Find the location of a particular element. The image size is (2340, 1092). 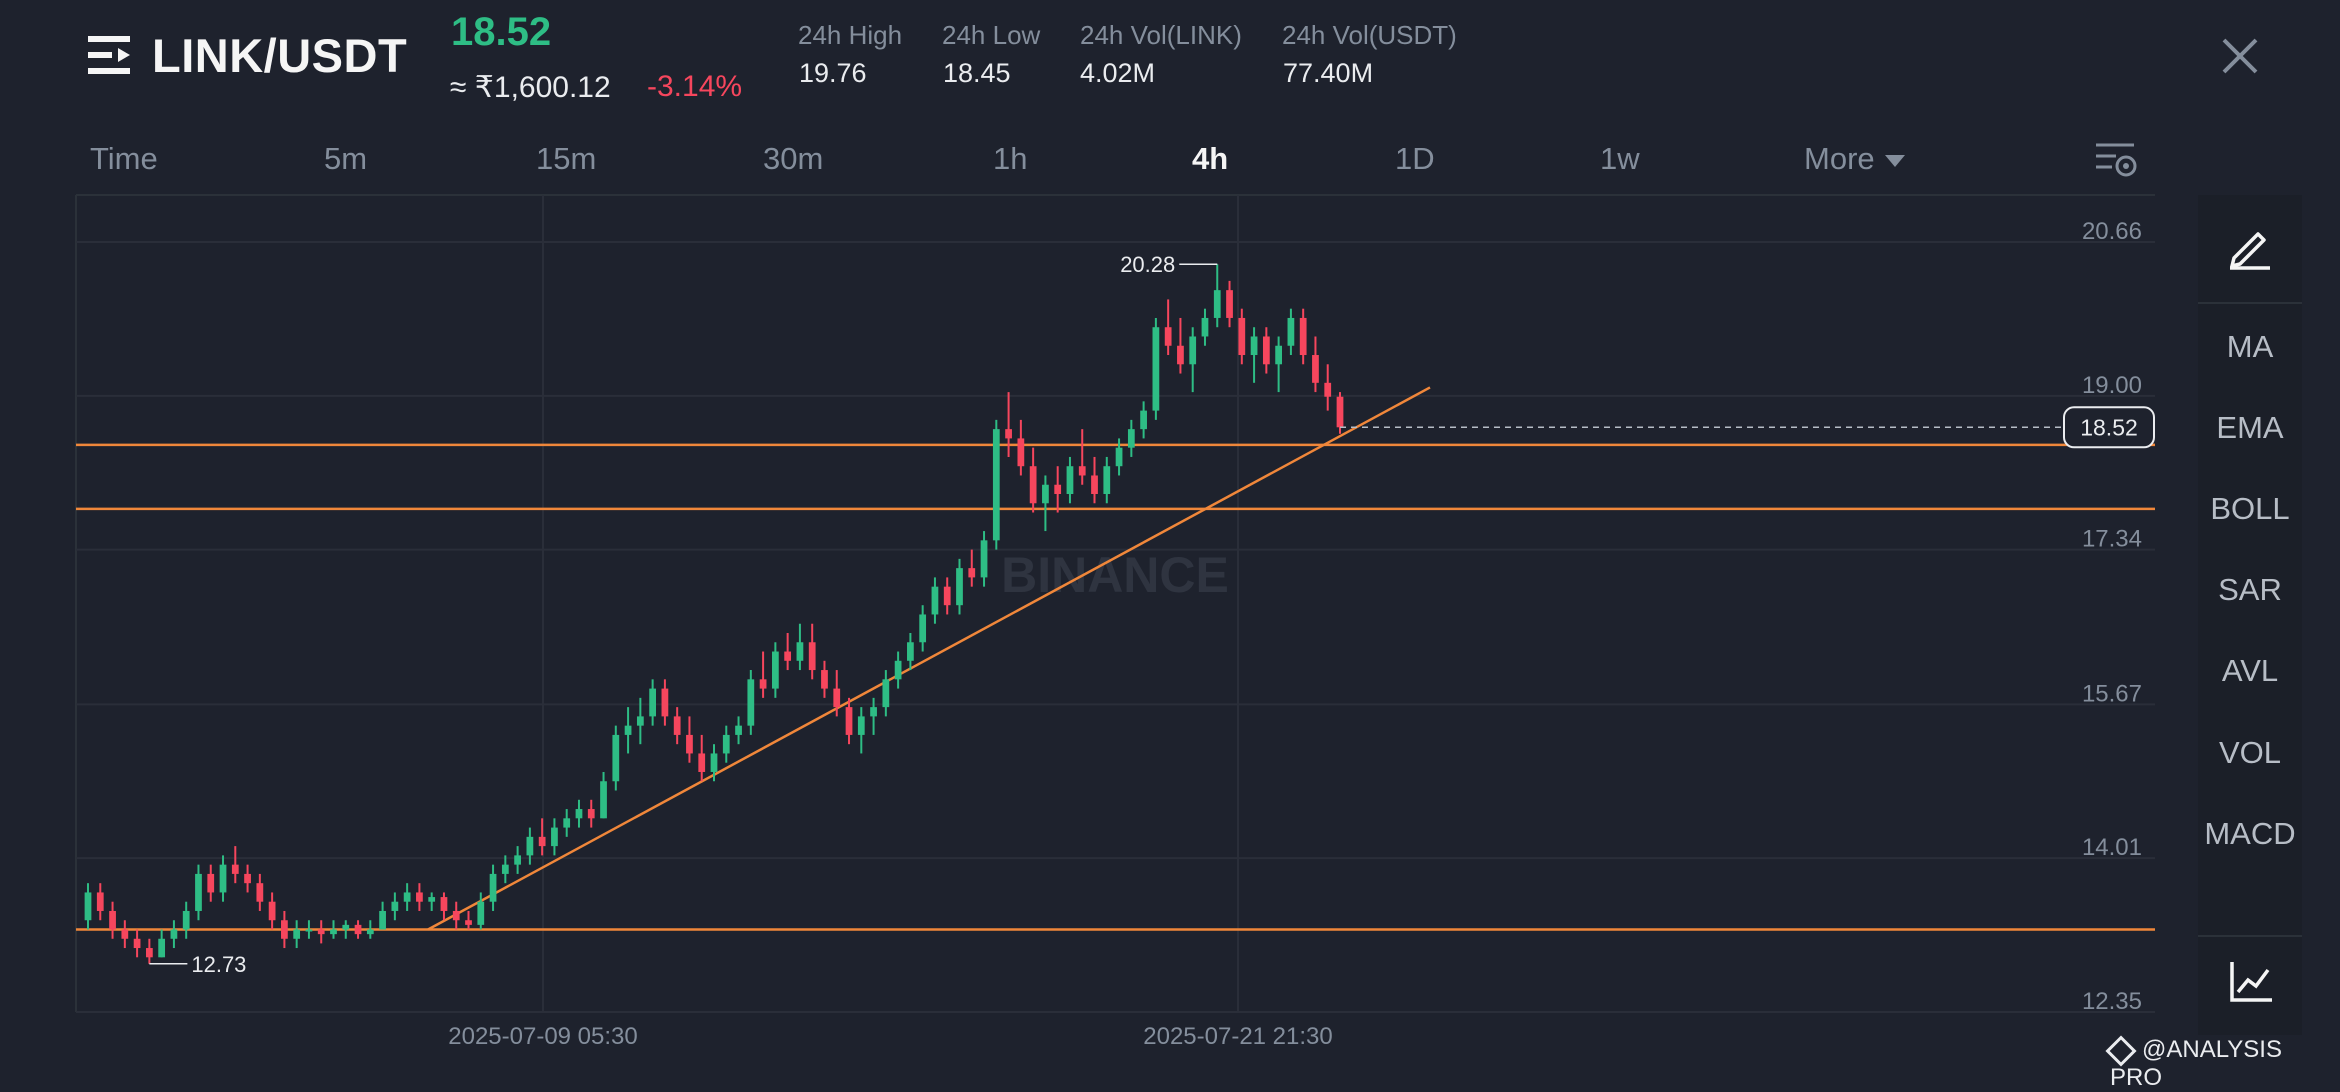

indicator-sar: SAR is located at coordinates (2250, 589).